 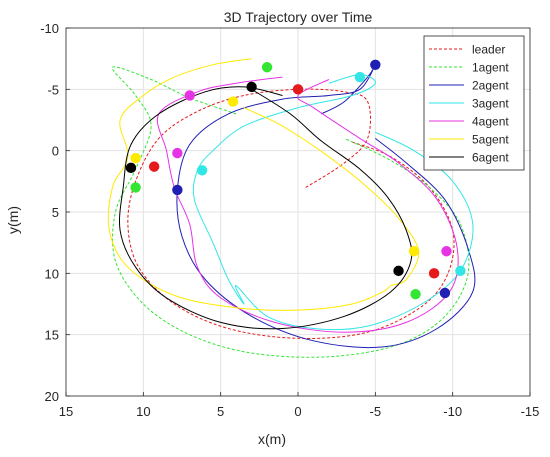 I want to click on x-tick-label: 15, so click(x=66, y=411).